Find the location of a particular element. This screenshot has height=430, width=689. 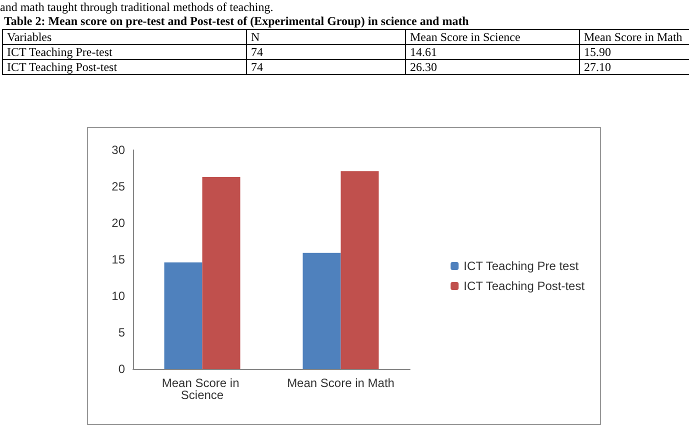

text: 26.30 is located at coordinates (493, 67).